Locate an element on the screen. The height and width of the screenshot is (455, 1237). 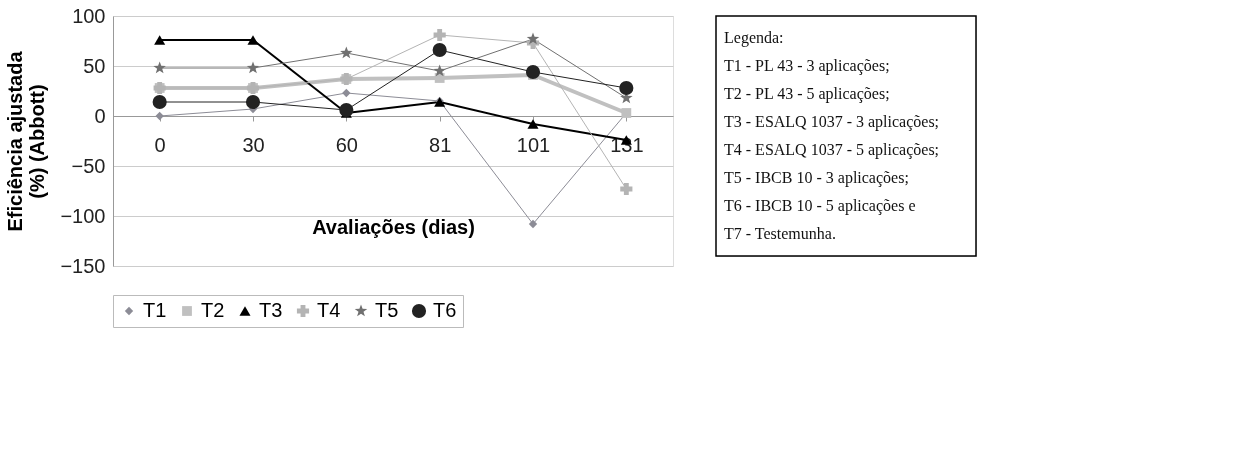
x-tick-label: 81 is located at coordinates (440, 144).